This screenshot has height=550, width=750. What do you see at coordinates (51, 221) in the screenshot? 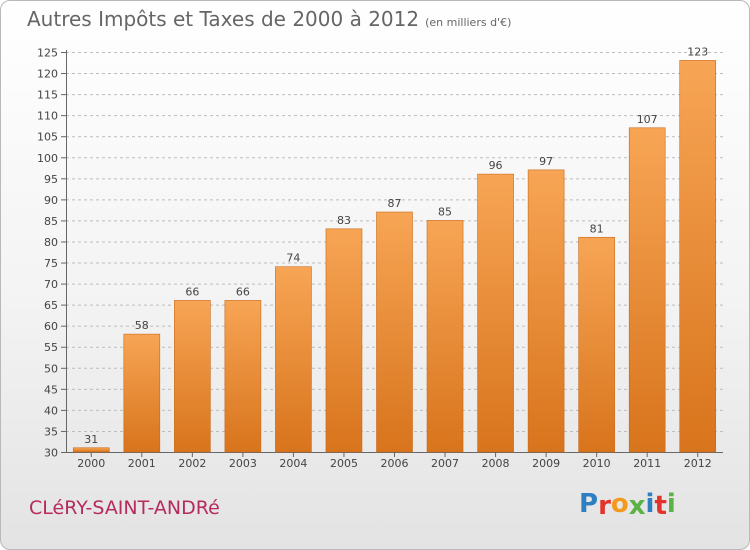
I see `y-tick-label: 85` at bounding box center [51, 221].